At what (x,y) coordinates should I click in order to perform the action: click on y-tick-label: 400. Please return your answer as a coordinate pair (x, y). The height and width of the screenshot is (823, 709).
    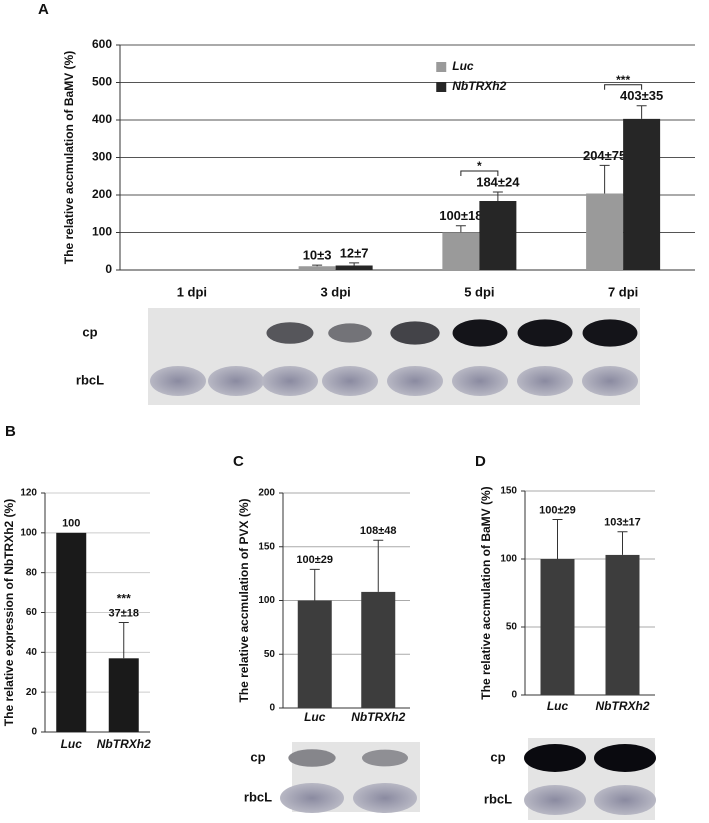
    Looking at the image, I should click on (102, 119).